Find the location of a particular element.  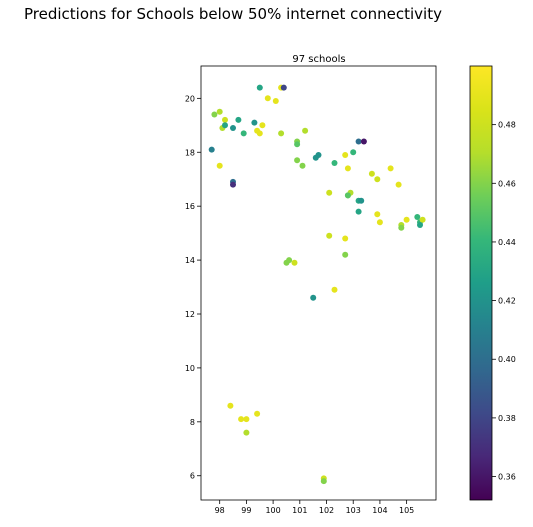

colorbar-axis: 0.36 0.38 0.40 0.42 0.44 0.46 0.48 is located at coordinates (504, 301).